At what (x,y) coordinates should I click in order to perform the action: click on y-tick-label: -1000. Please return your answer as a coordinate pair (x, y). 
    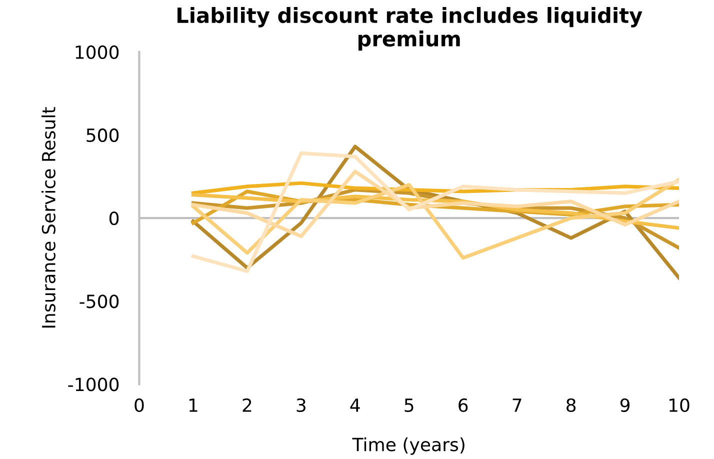
    Looking at the image, I should click on (93, 385).